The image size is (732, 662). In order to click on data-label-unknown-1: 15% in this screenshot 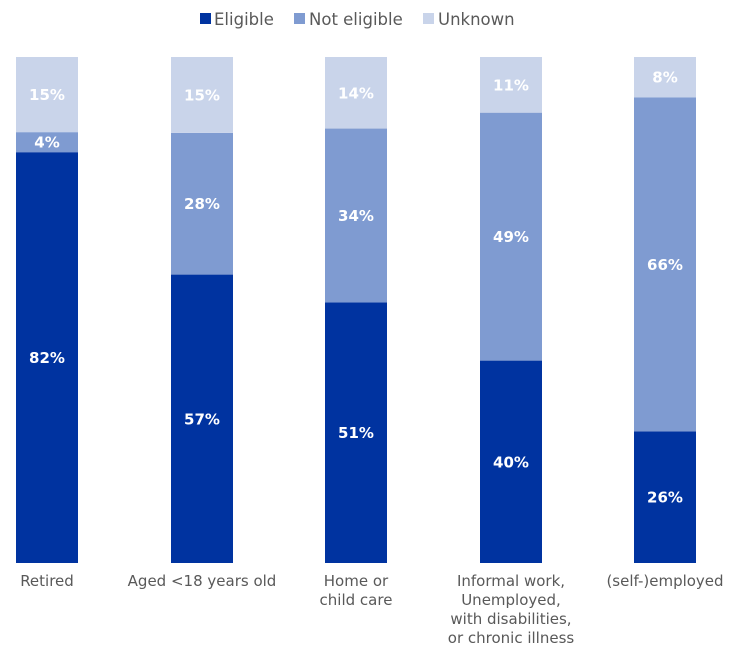, I will do `click(47, 95)`.